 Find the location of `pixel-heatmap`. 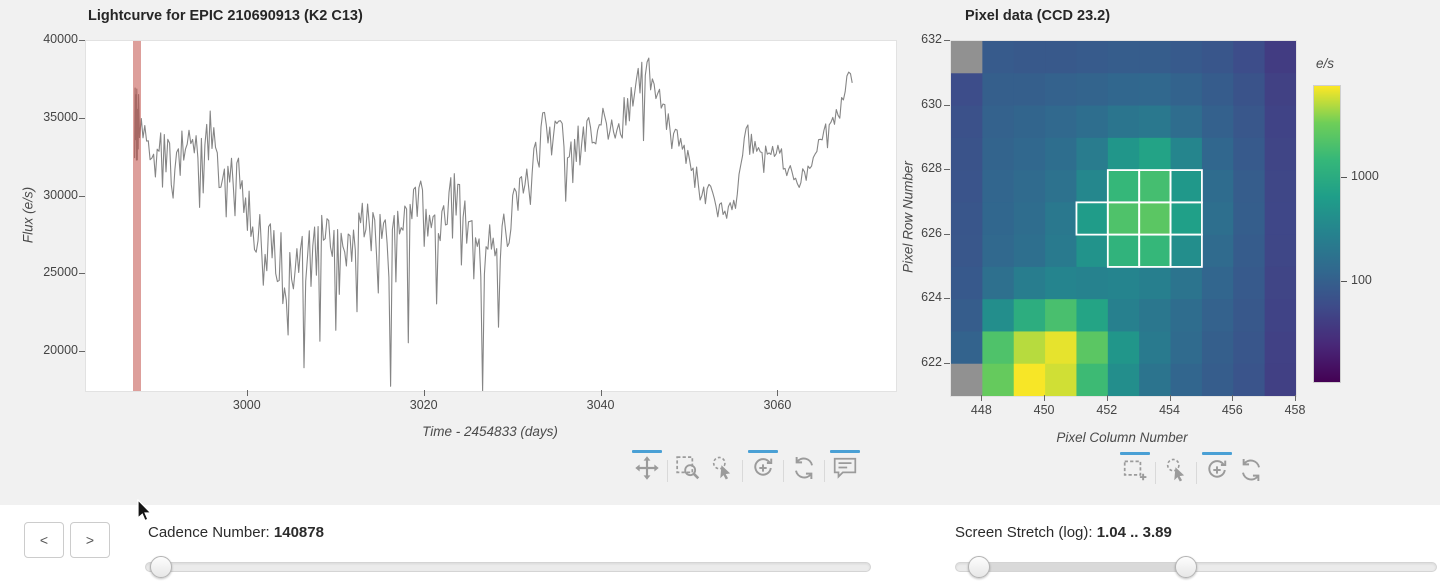

pixel-heatmap is located at coordinates (1123, 218).